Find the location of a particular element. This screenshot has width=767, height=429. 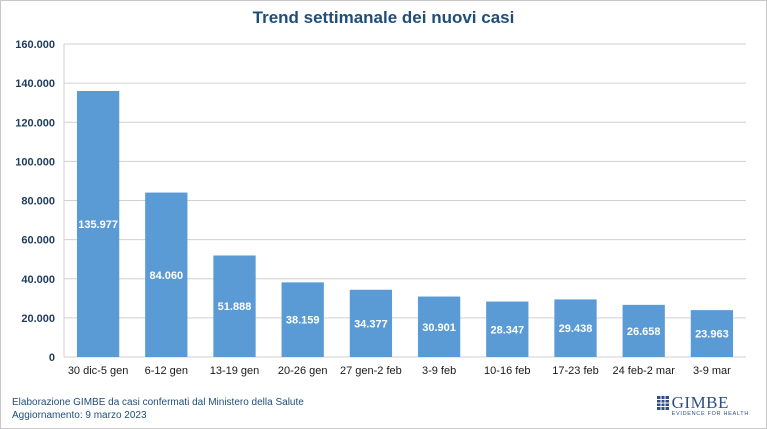

x-tick-label: 3-9 mar is located at coordinates (712, 371).